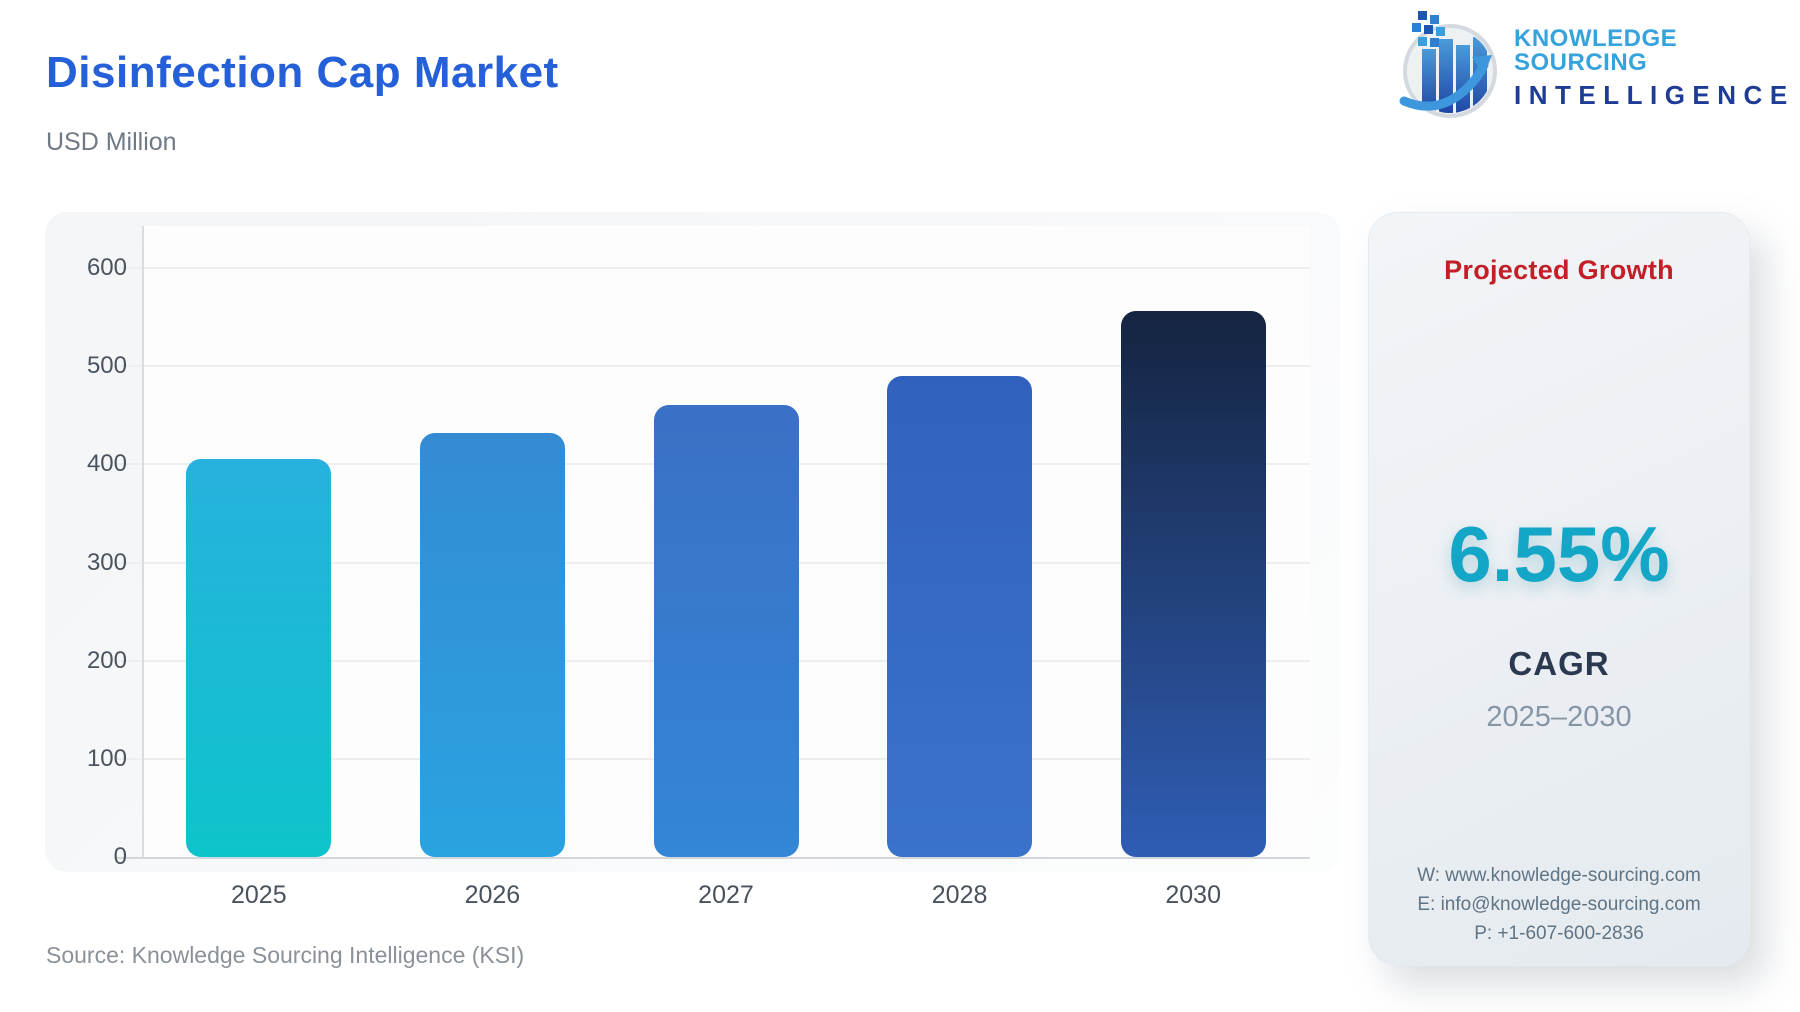 The width and height of the screenshot is (1800, 1012). Describe the element at coordinates (959, 895) in the screenshot. I see `x-tick-2028: 2028` at that location.